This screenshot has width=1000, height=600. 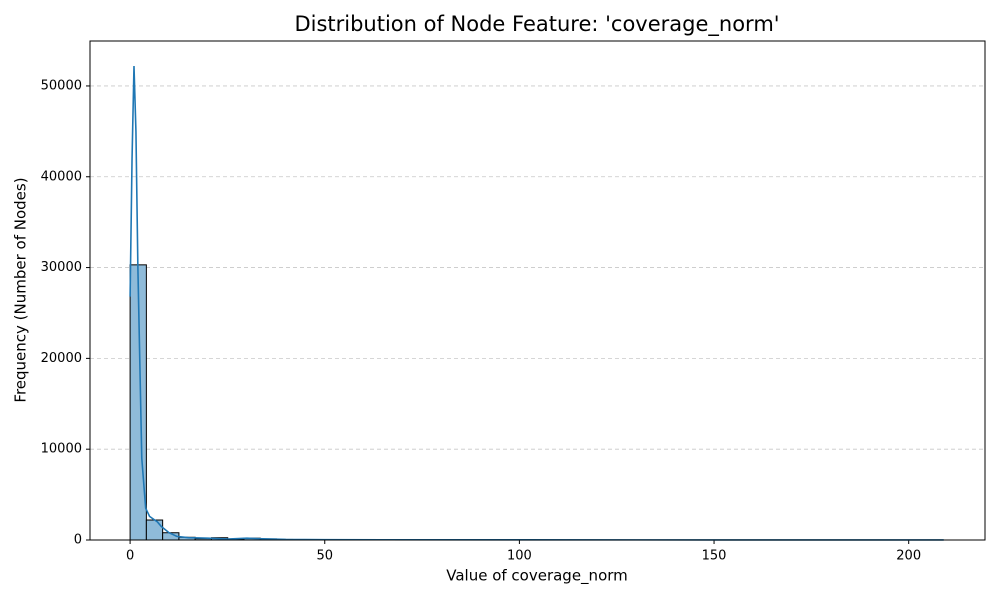 I want to click on y-tick-label: 0, so click(x=78, y=540).